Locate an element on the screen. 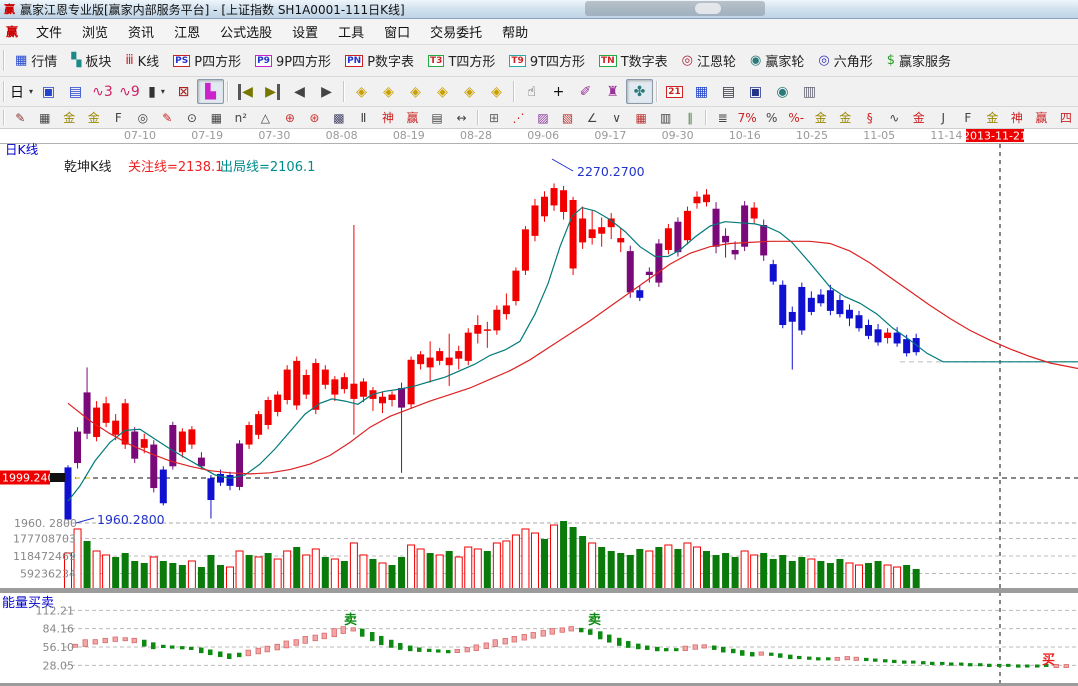 The width and height of the screenshot is (1078, 686). gann-tool-35-button: 金 is located at coordinates (820, 117).